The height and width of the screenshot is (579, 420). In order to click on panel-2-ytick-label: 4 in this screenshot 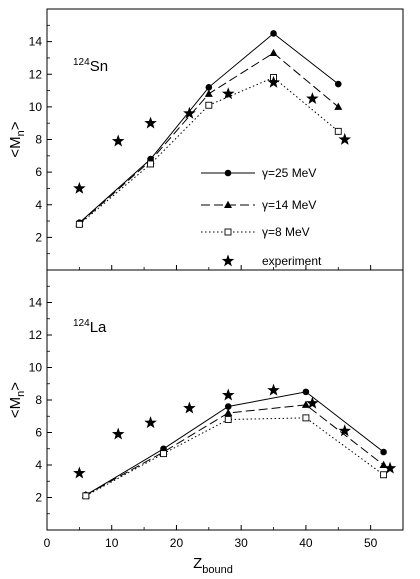, I will do `click(38, 465)`.